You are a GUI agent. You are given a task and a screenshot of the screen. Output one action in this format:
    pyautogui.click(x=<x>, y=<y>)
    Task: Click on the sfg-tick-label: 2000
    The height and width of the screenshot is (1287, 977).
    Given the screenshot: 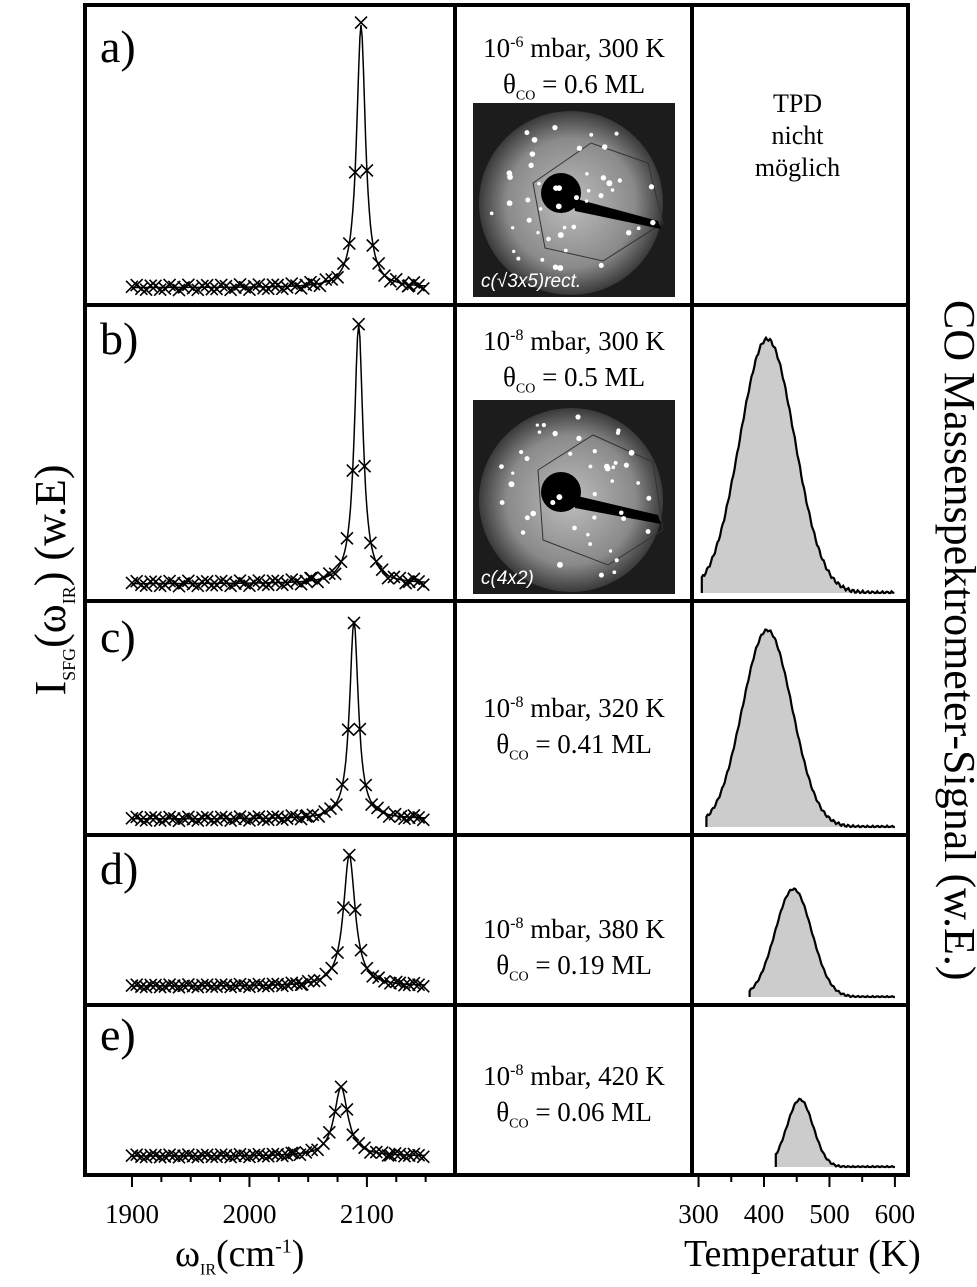 What is the action you would take?
    pyautogui.click(x=249, y=1214)
    